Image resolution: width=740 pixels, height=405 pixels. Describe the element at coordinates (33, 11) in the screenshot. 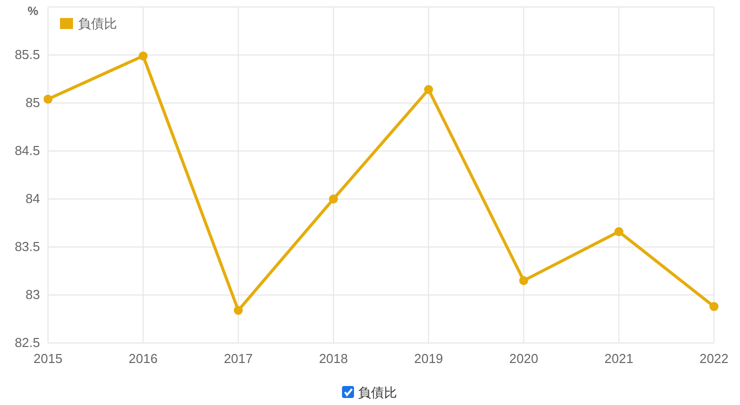

I see `y-axis-title: %` at that location.